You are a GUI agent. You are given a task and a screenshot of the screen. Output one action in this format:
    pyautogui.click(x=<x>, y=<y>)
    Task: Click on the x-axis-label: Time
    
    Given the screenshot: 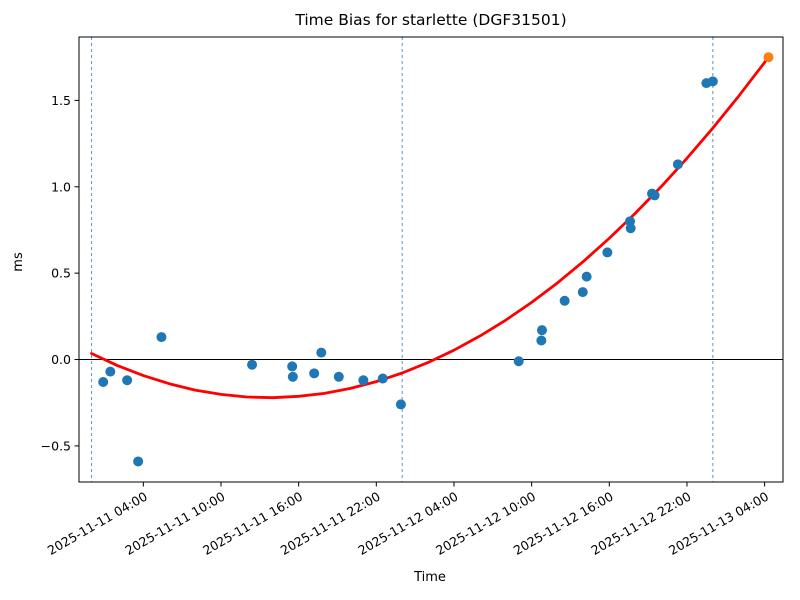 What is the action you would take?
    pyautogui.click(x=429, y=577)
    